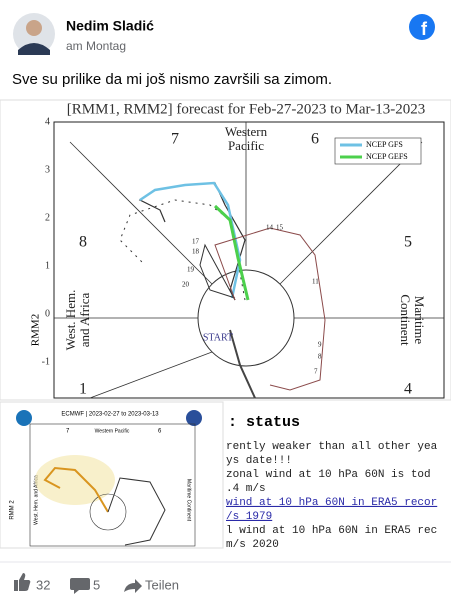  What do you see at coordinates (378, 151) in the screenshot?
I see `legend` at bounding box center [378, 151].